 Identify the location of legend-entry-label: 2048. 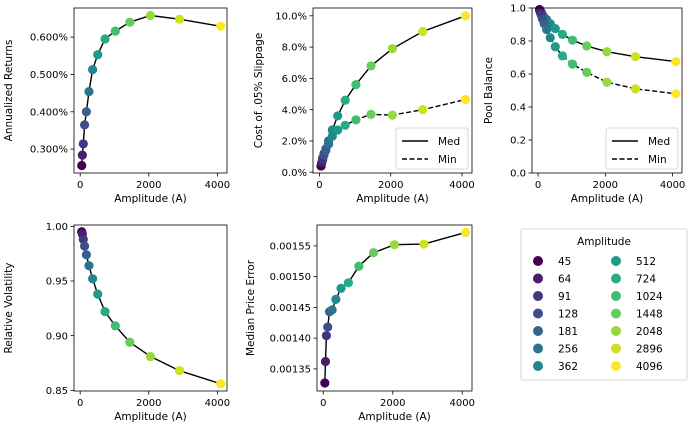
(649, 332).